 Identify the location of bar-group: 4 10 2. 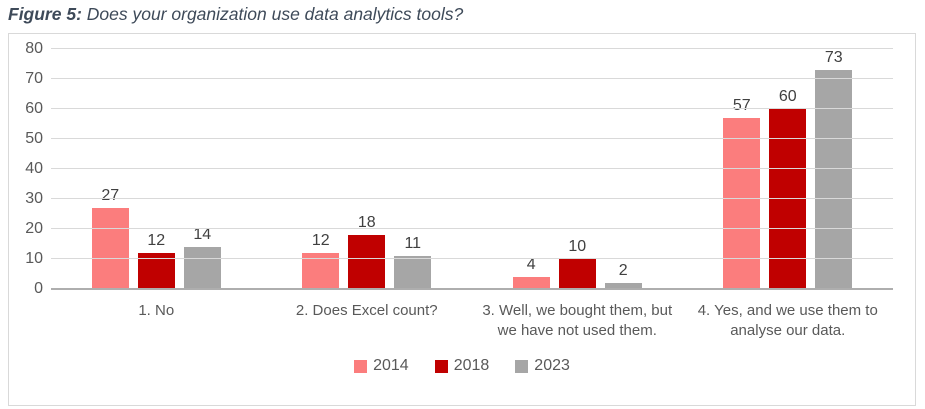
(577, 169).